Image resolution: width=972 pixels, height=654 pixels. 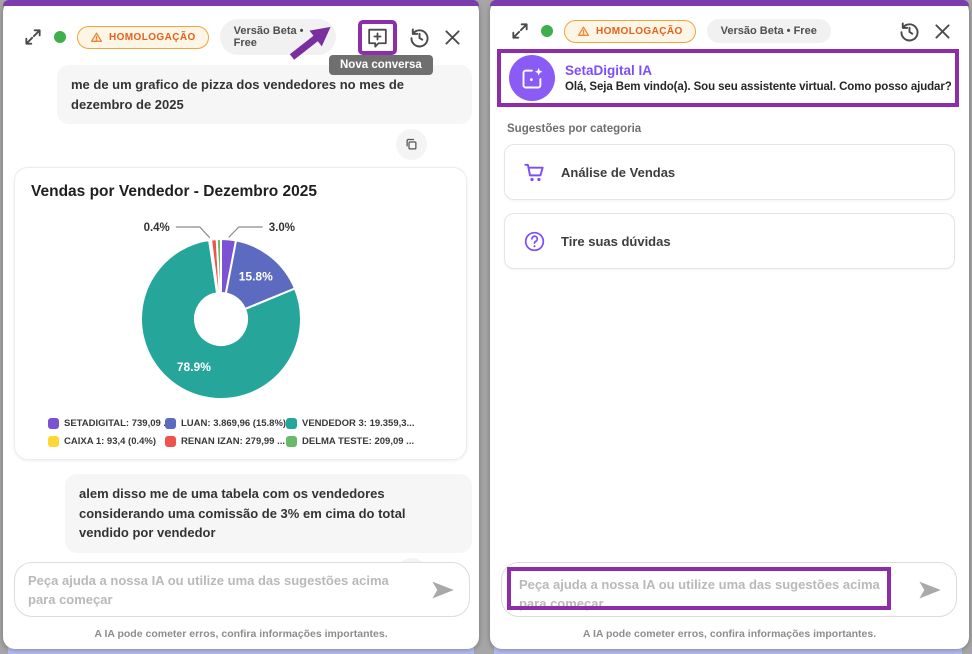 I want to click on pie-chart: 3.0% 15.8% 78.9% 0.4%, so click(x=221, y=311).